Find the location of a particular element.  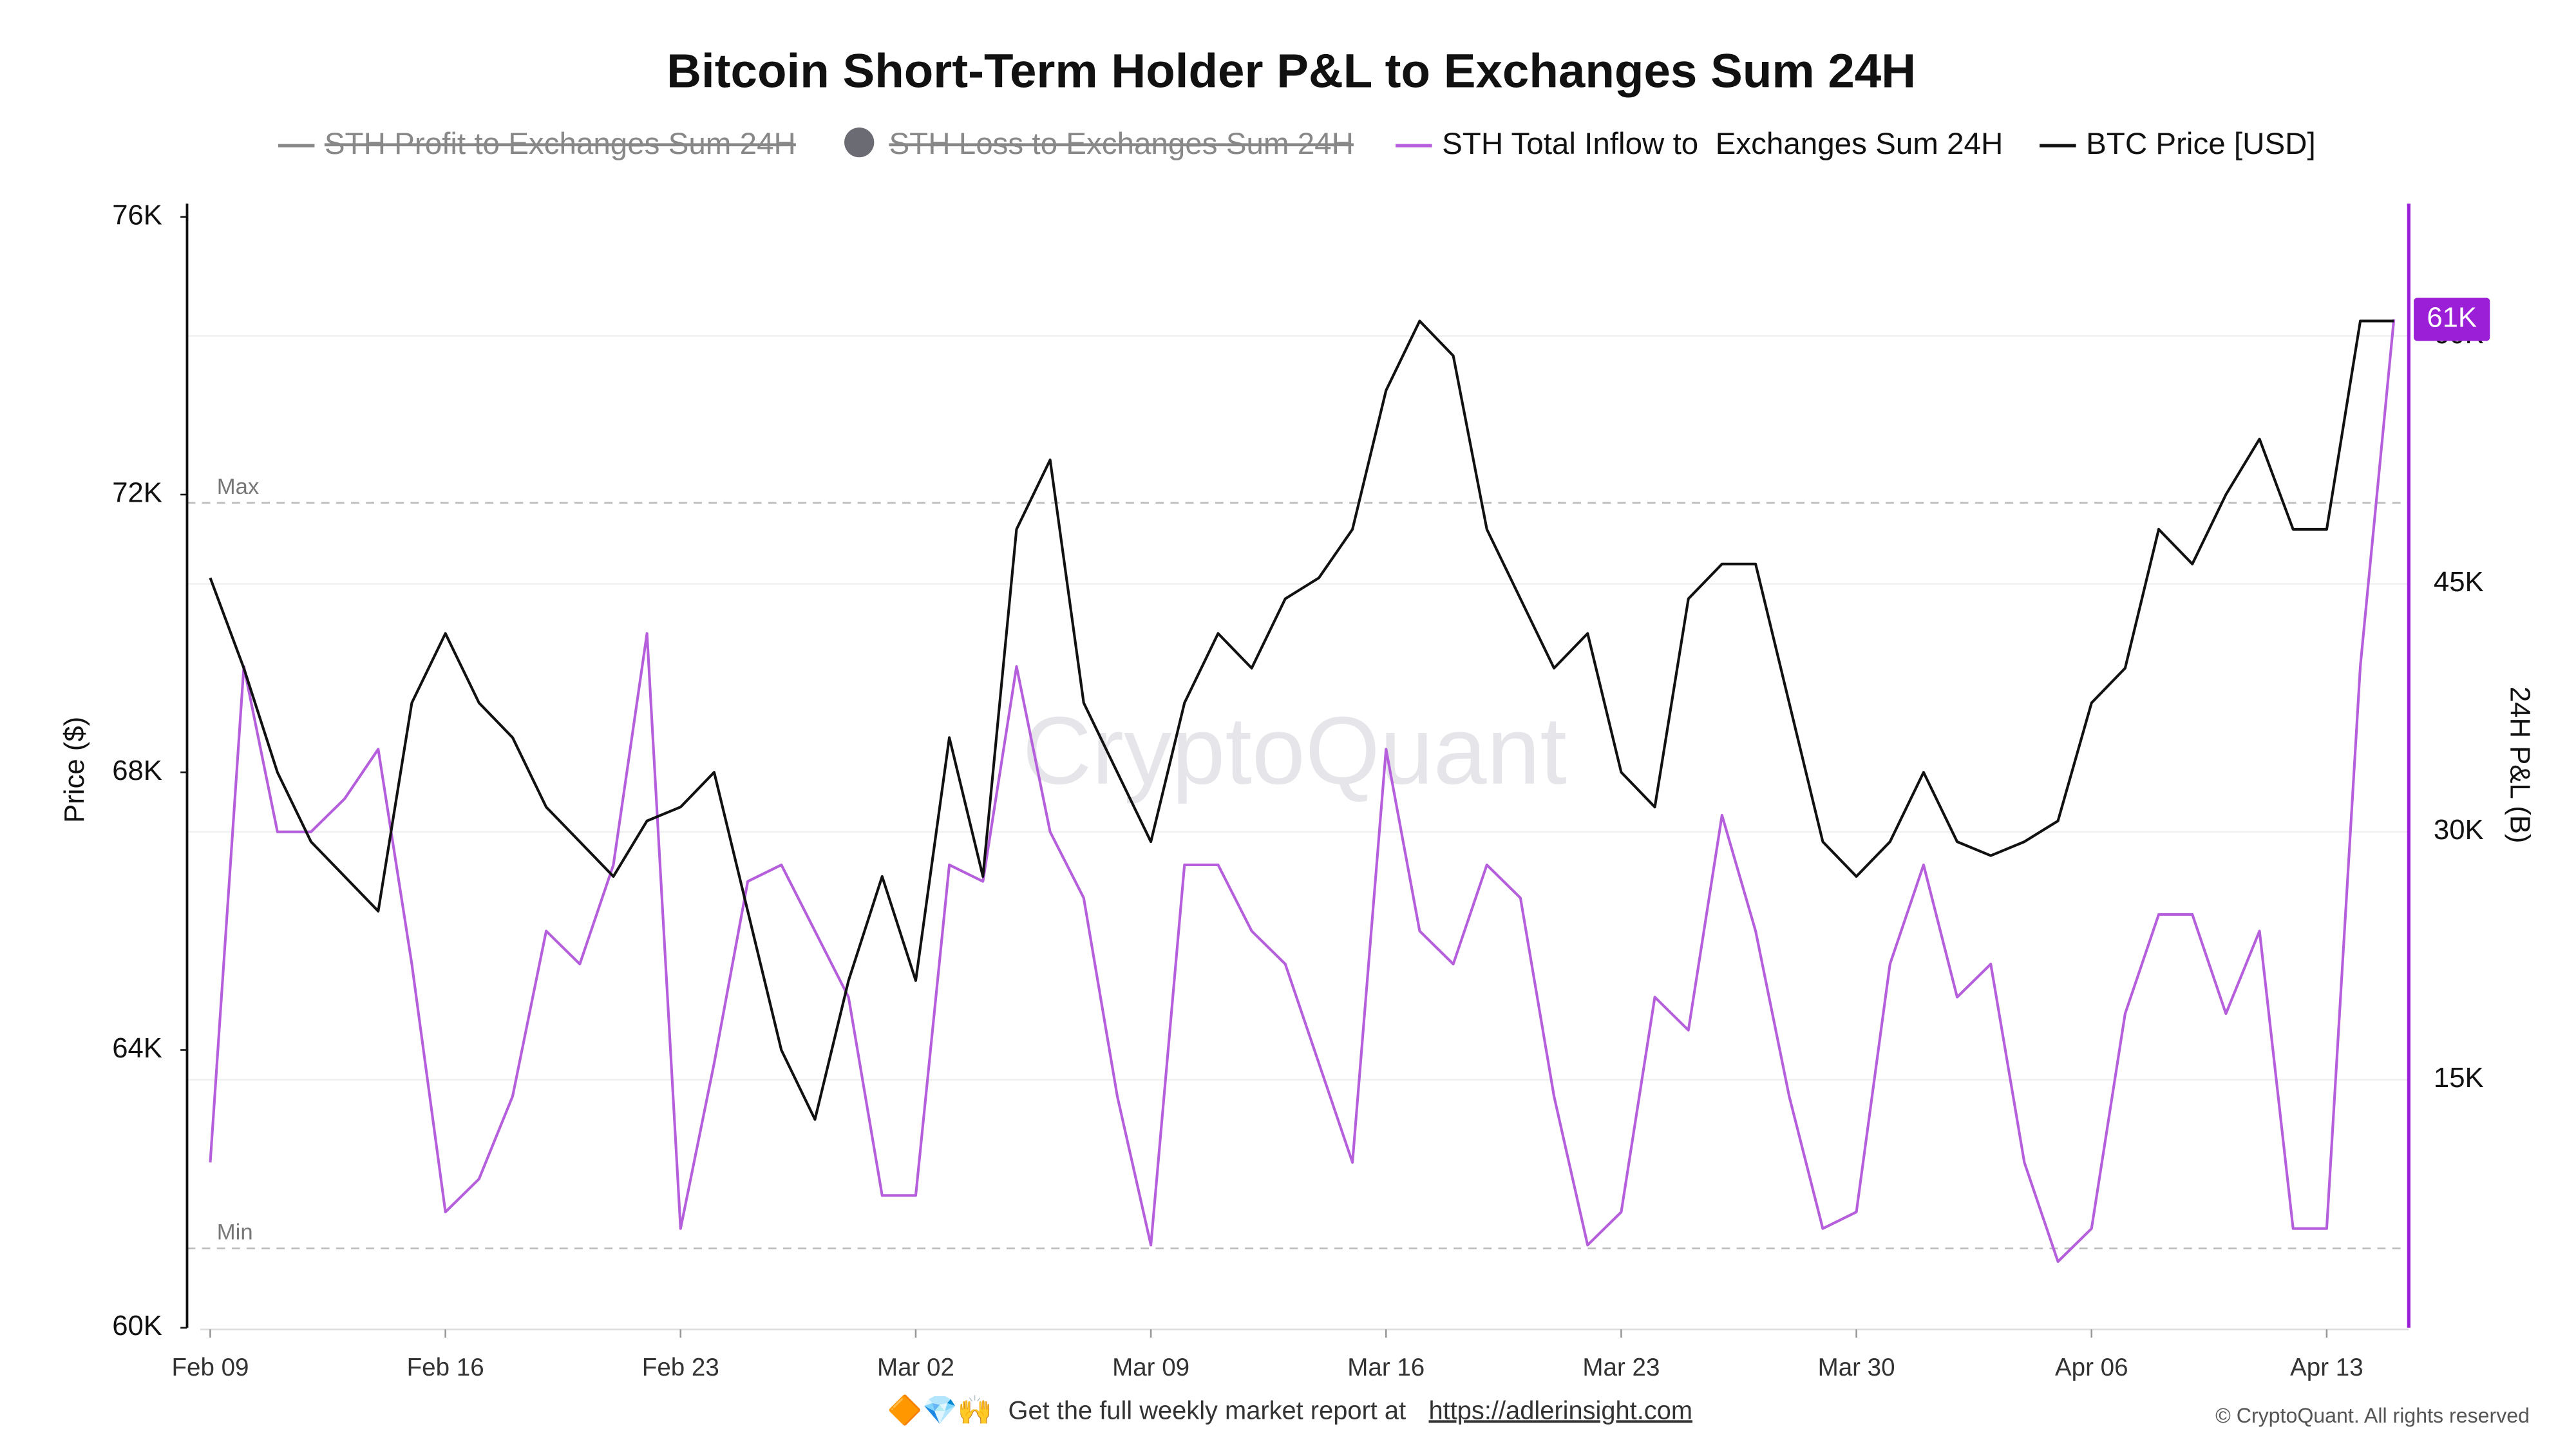

y2-tick-label: 45K is located at coordinates (2459, 582).